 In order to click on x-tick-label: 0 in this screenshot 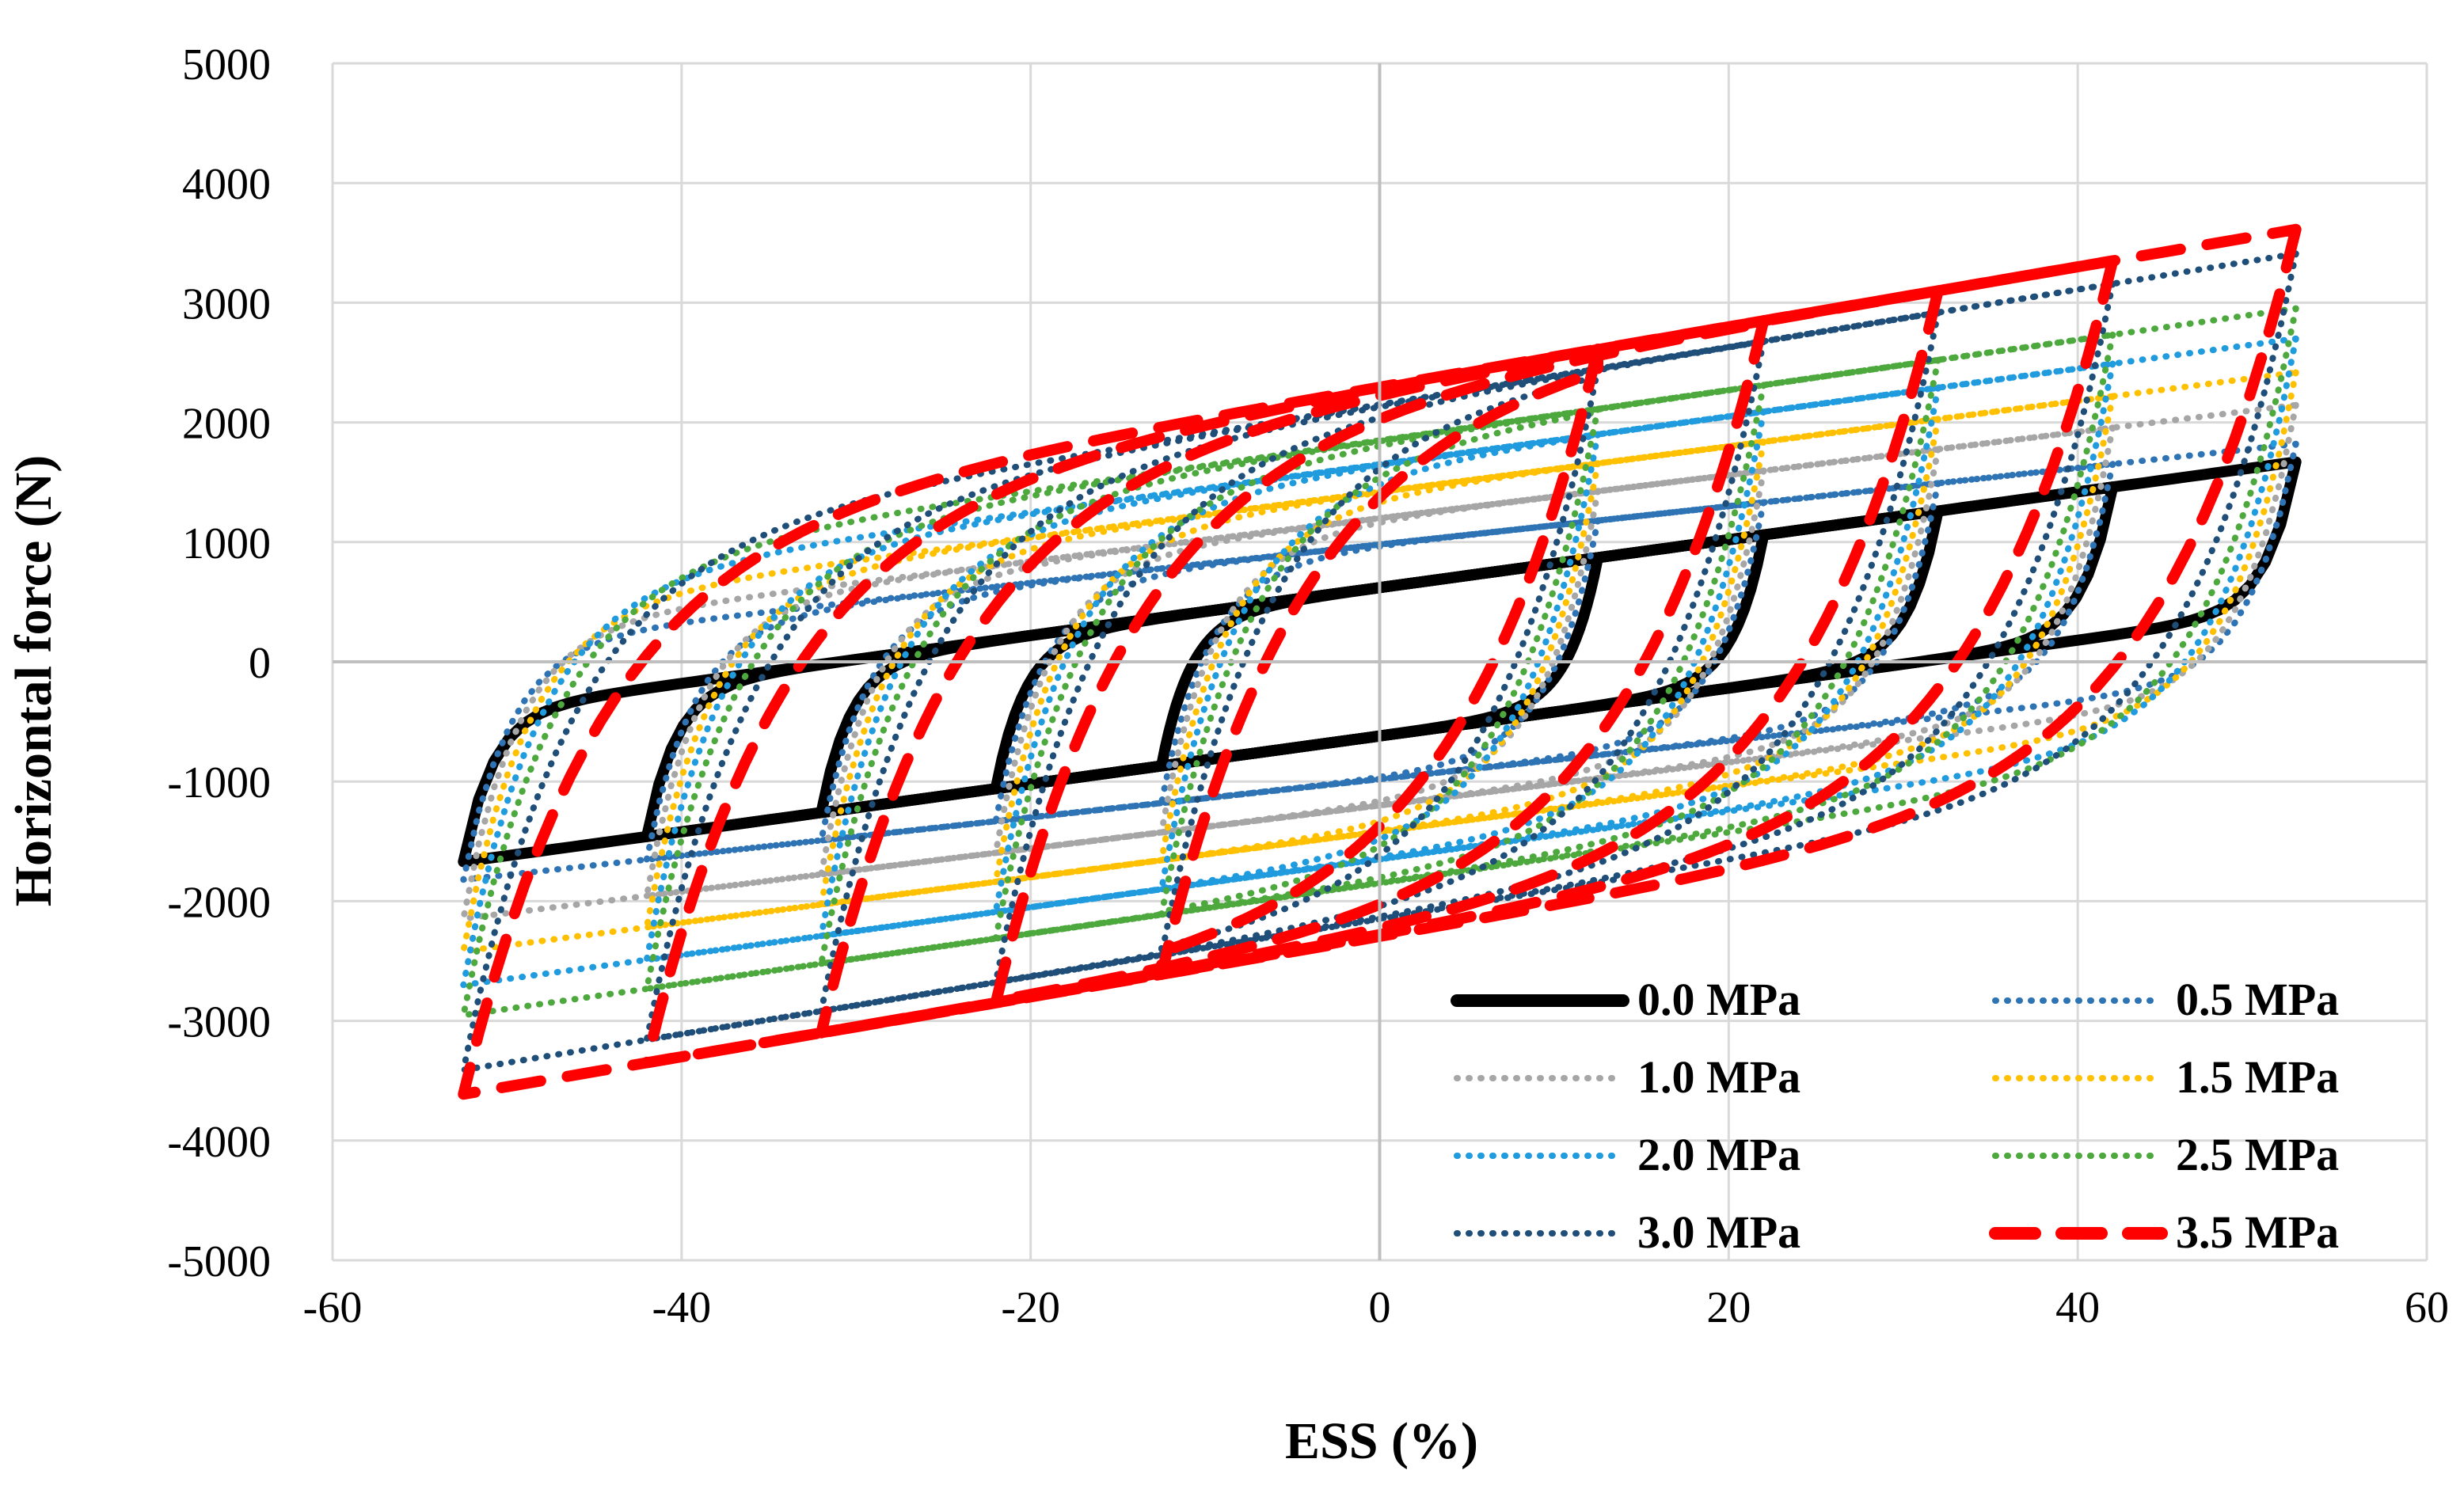, I will do `click(1380, 1307)`.